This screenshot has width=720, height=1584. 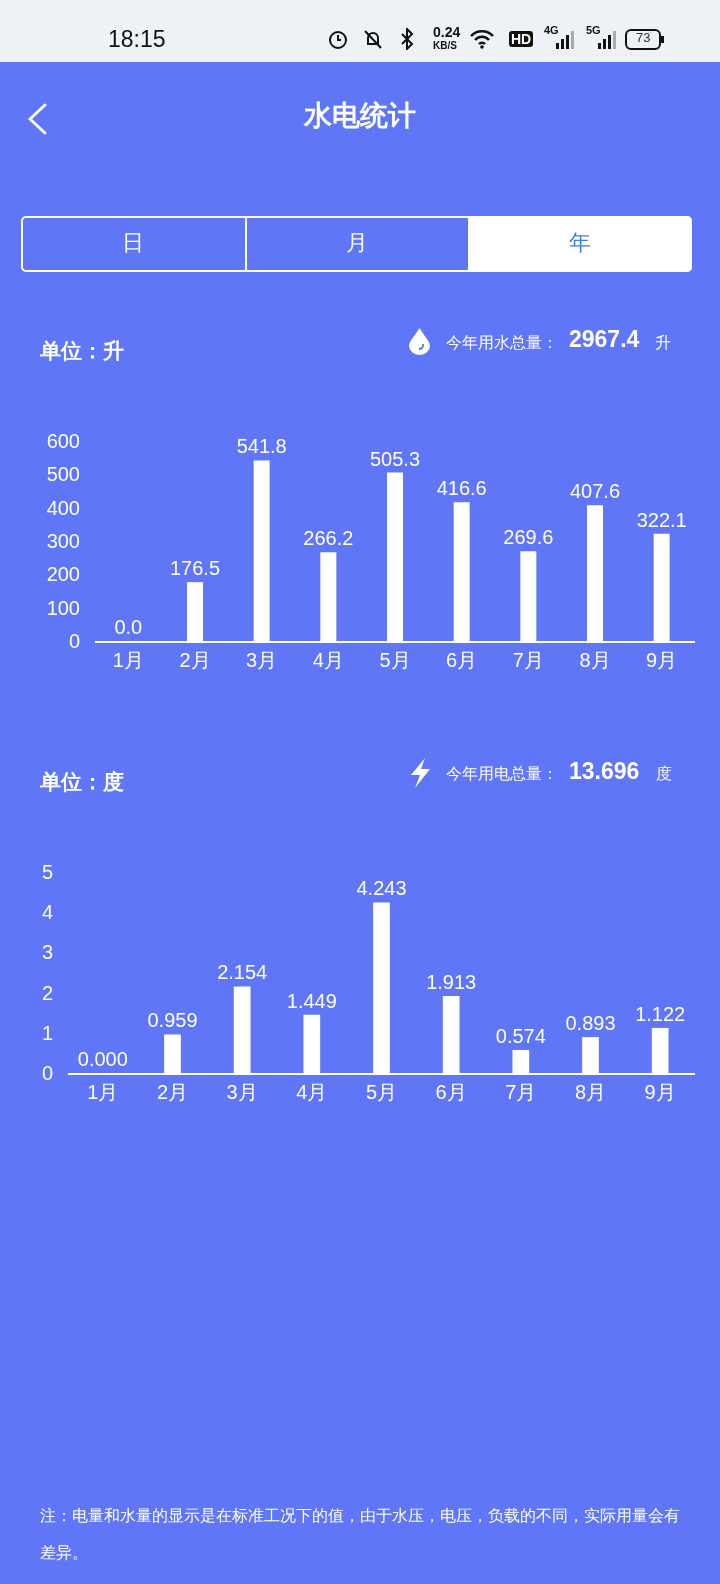 What do you see at coordinates (593, 30) in the screenshot?
I see `text: 5G` at bounding box center [593, 30].